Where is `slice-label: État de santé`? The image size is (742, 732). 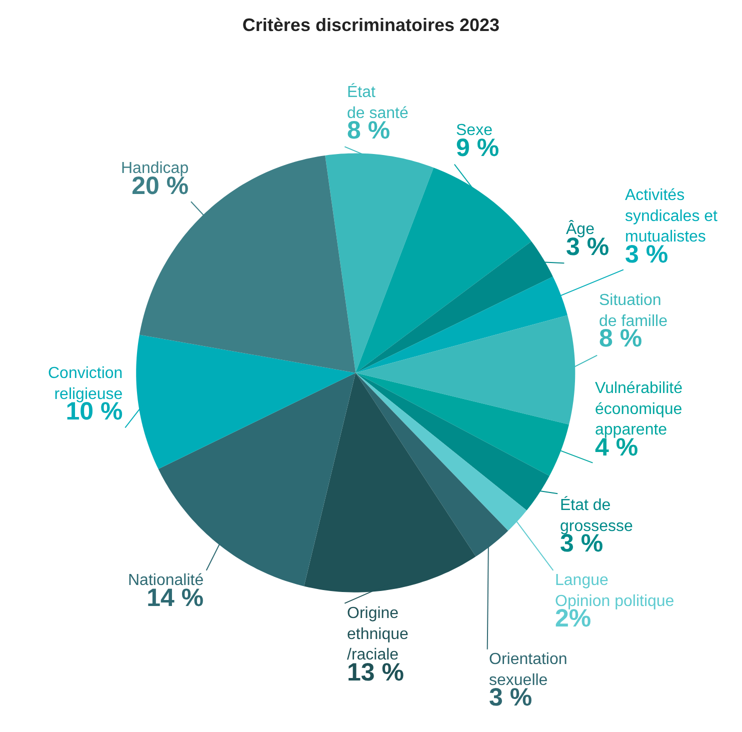
slice-label: État de santé is located at coordinates (377, 102).